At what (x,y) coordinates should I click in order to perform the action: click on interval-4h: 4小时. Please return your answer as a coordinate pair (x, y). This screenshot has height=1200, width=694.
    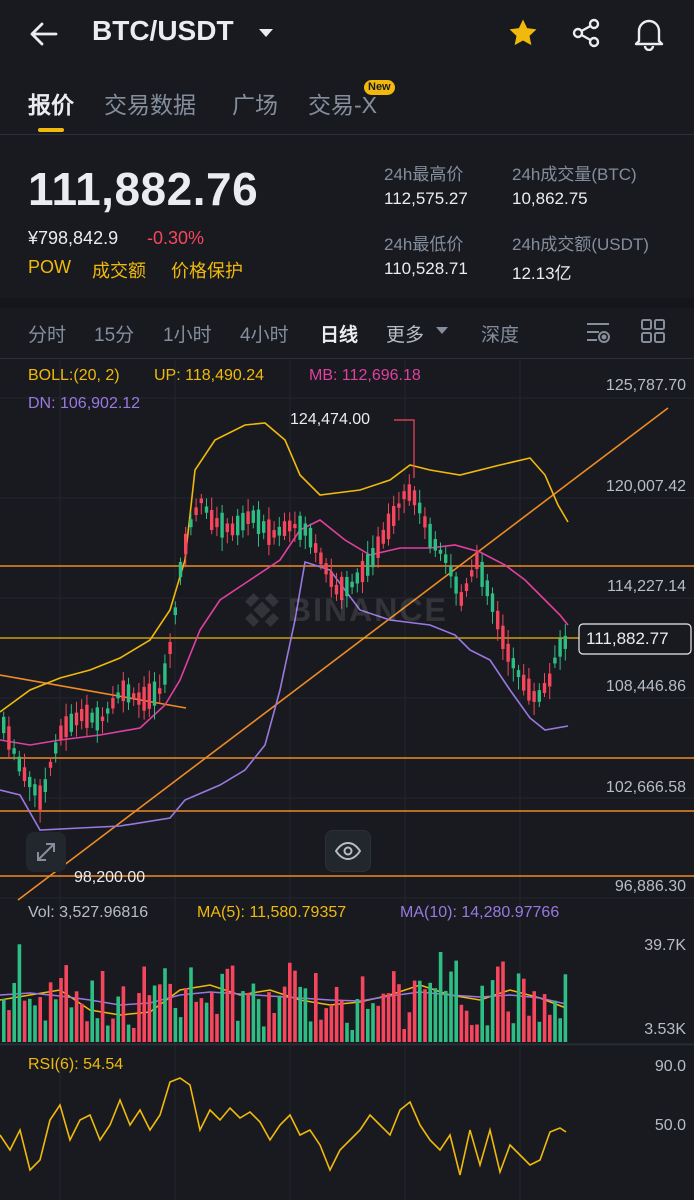
    Looking at the image, I should click on (264, 335).